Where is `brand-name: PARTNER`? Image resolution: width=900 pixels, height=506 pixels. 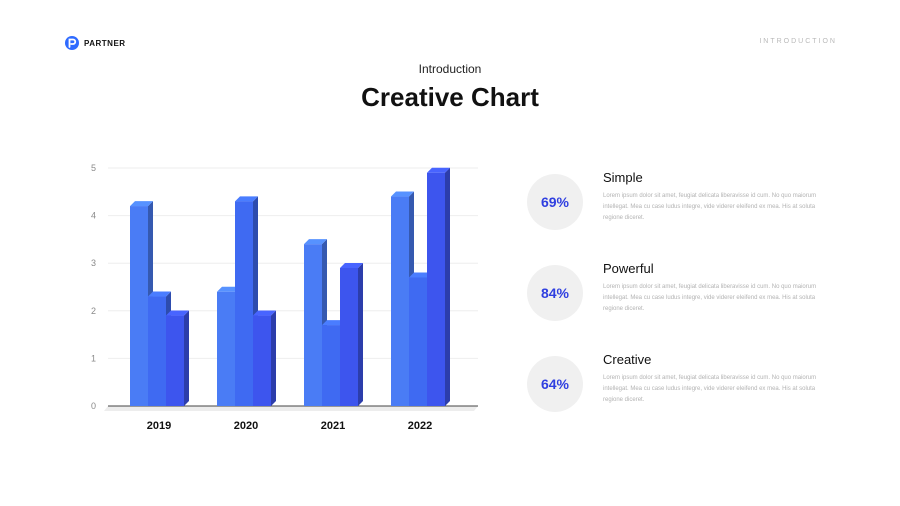 brand-name: PARTNER is located at coordinates (105, 43).